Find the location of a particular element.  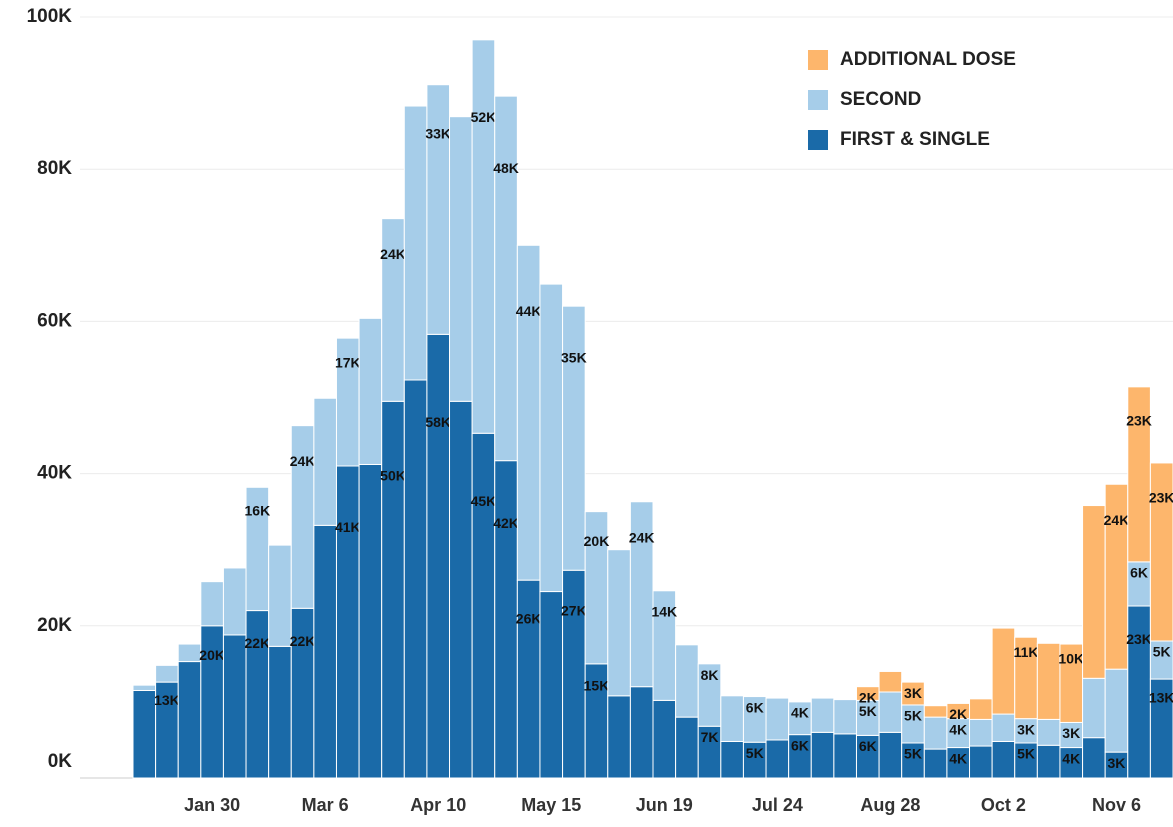

y-tick-label: 40K is located at coordinates (54, 473).